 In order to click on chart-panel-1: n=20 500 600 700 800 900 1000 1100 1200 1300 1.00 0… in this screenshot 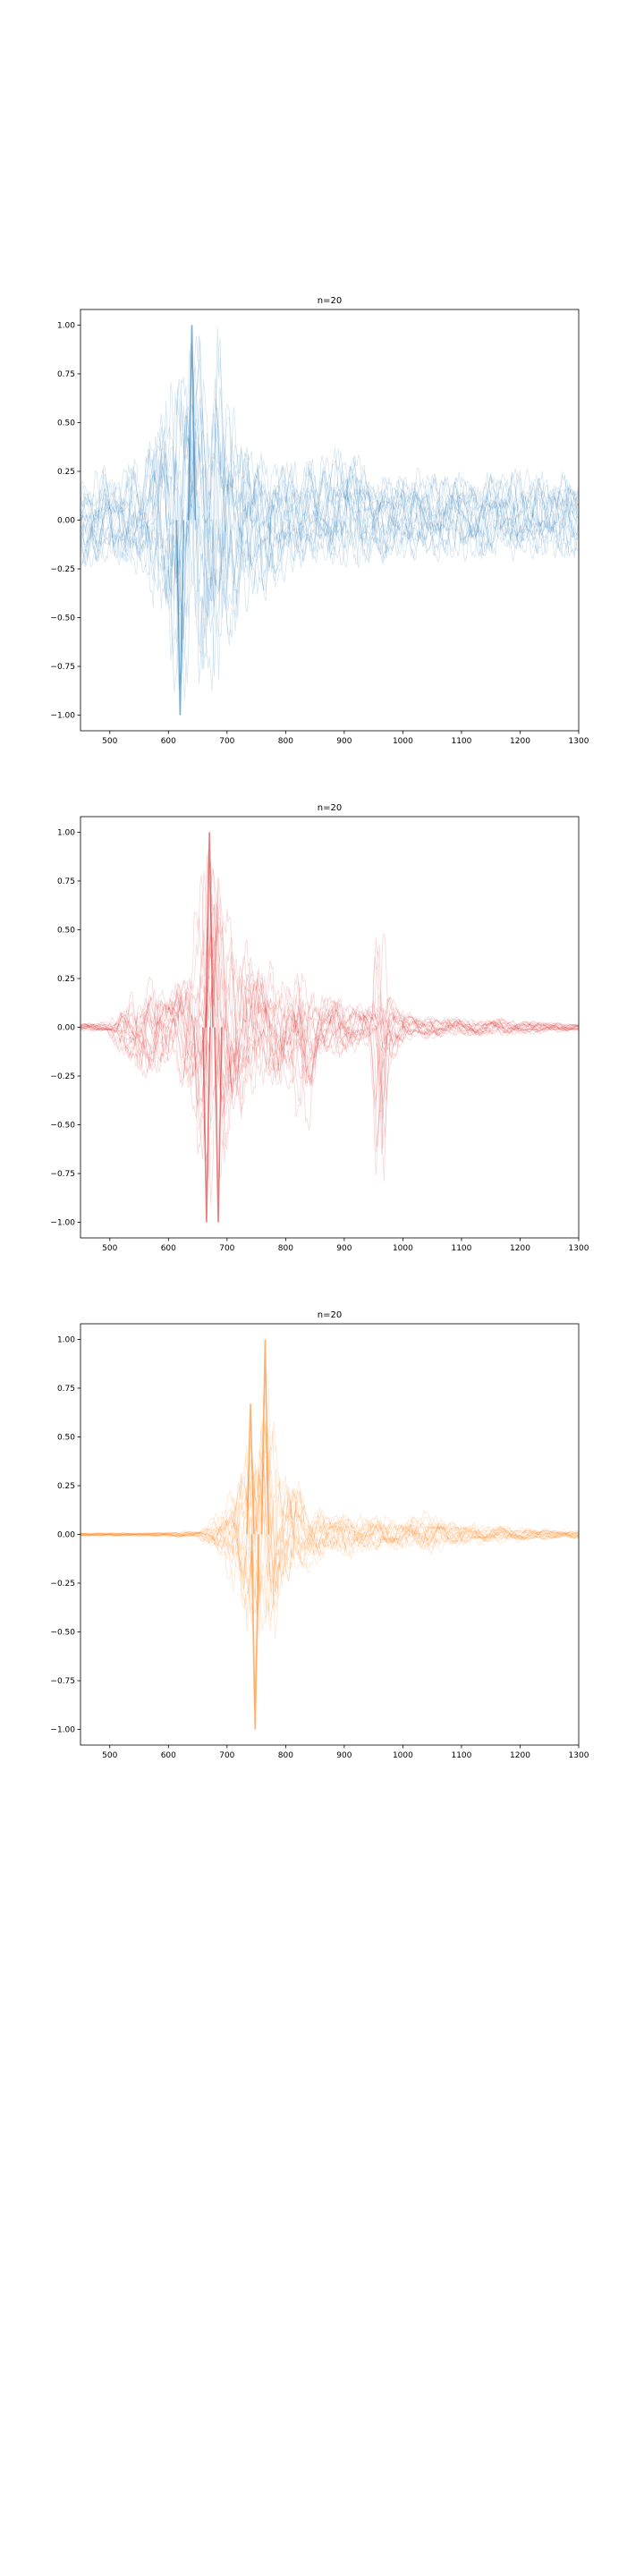, I will do `click(319, 521)`.